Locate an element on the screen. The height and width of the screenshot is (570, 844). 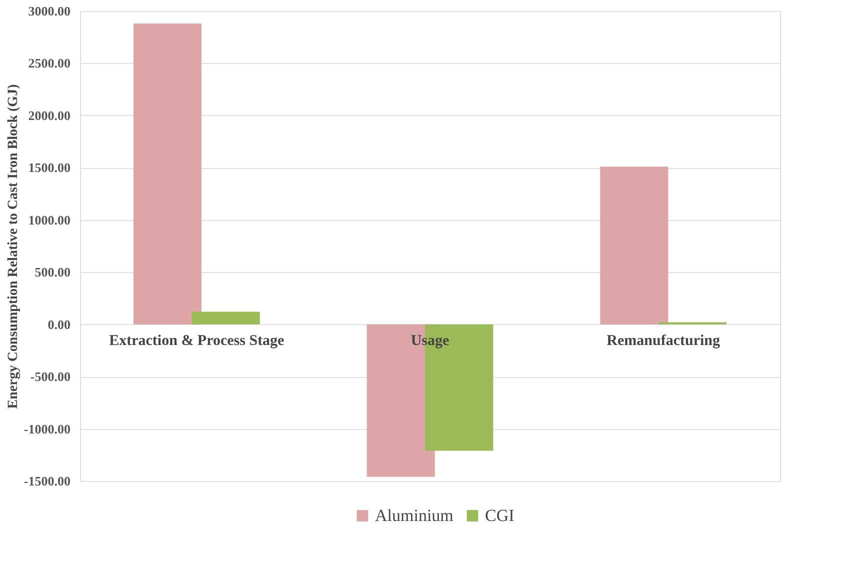
y-tick-label: 1000.00 is located at coordinates (49, 220).